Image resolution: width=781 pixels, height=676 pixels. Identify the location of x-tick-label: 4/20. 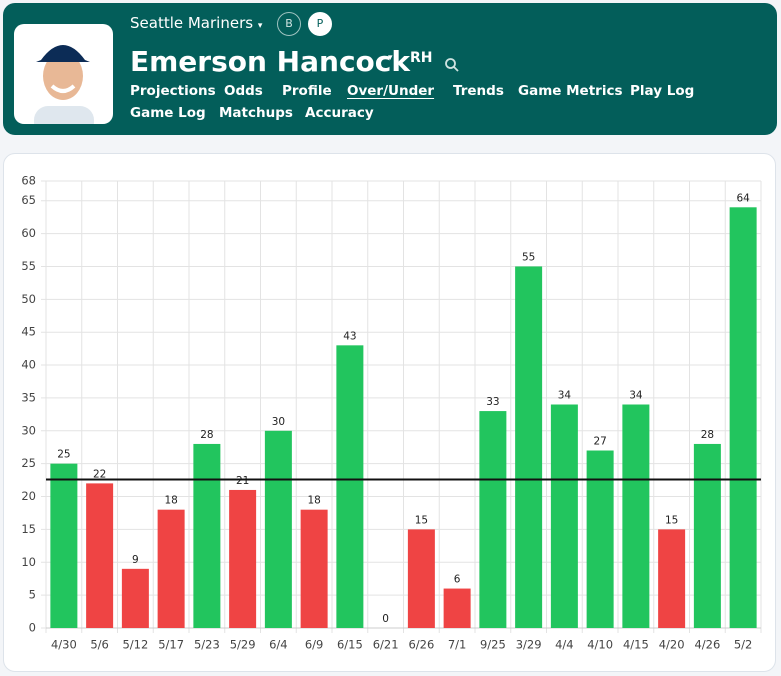
(672, 645).